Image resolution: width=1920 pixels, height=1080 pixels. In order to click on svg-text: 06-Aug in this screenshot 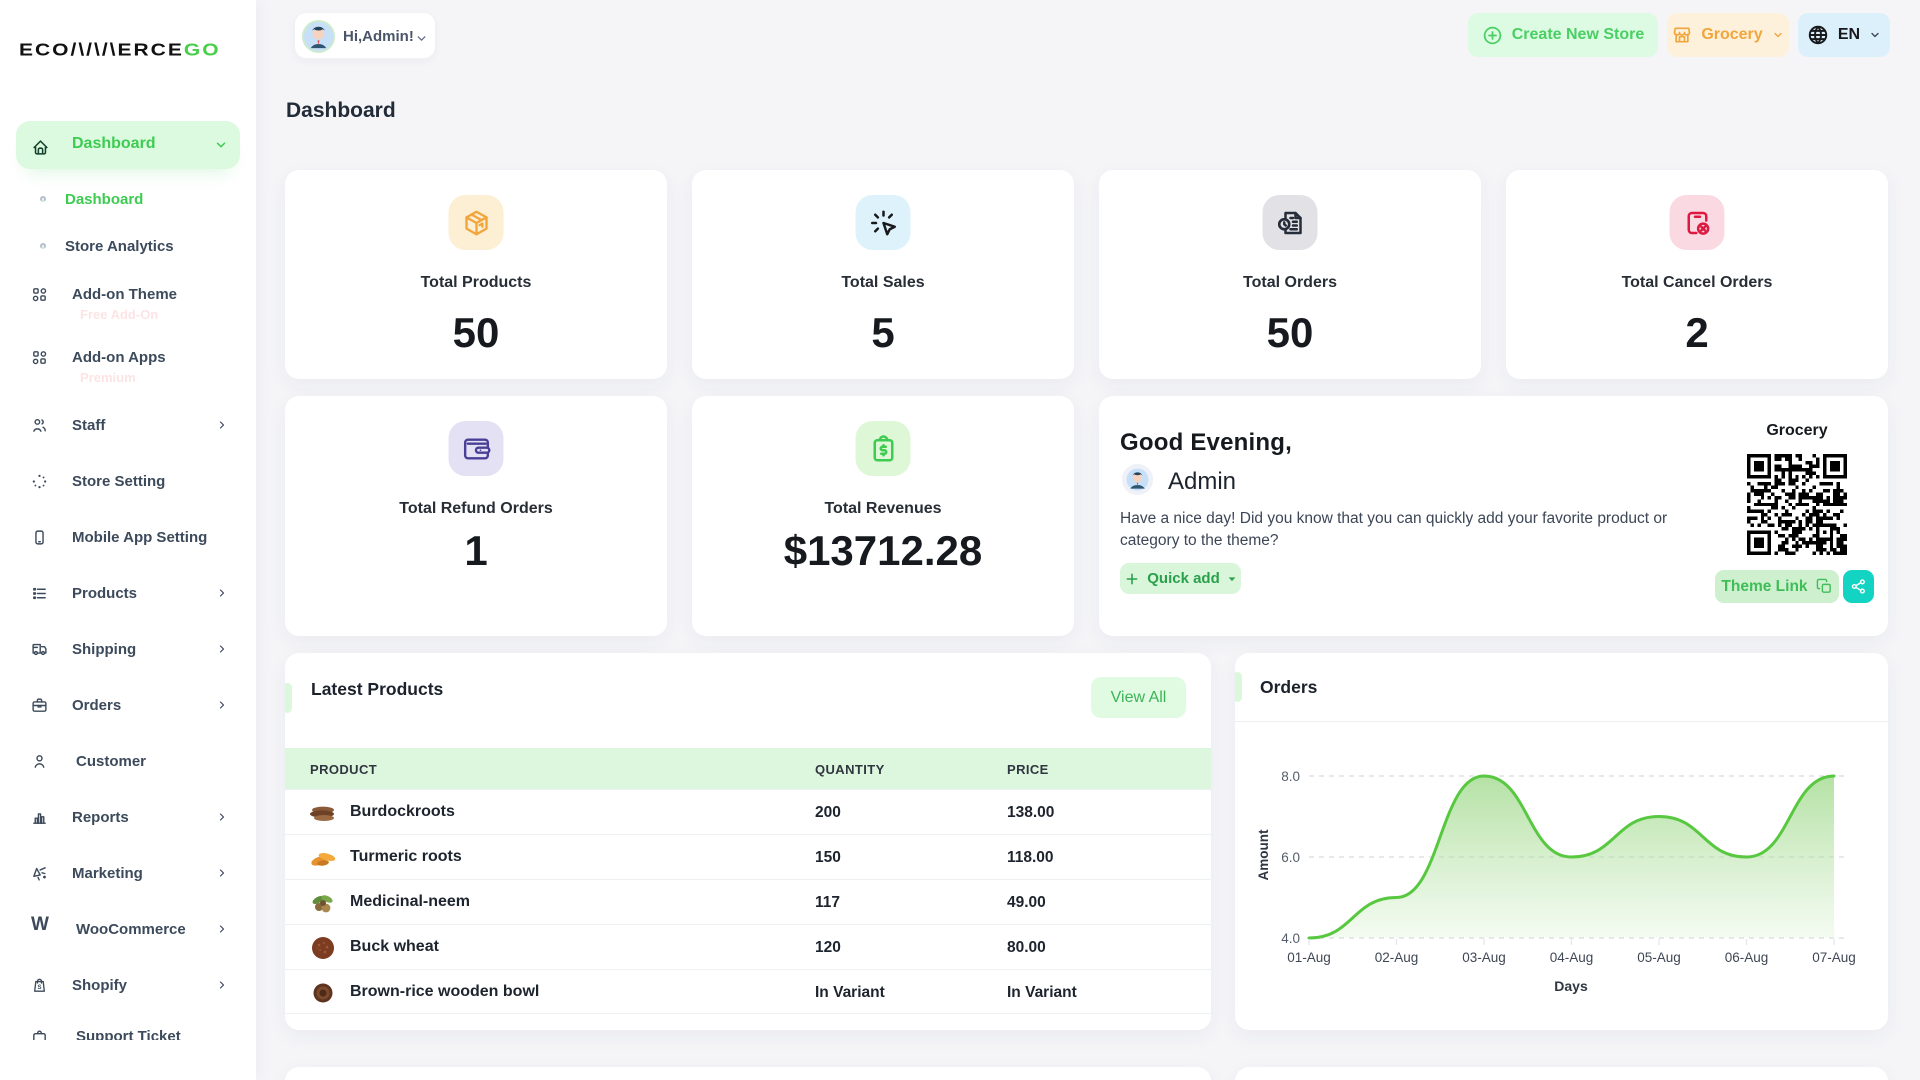, I will do `click(1747, 957)`.